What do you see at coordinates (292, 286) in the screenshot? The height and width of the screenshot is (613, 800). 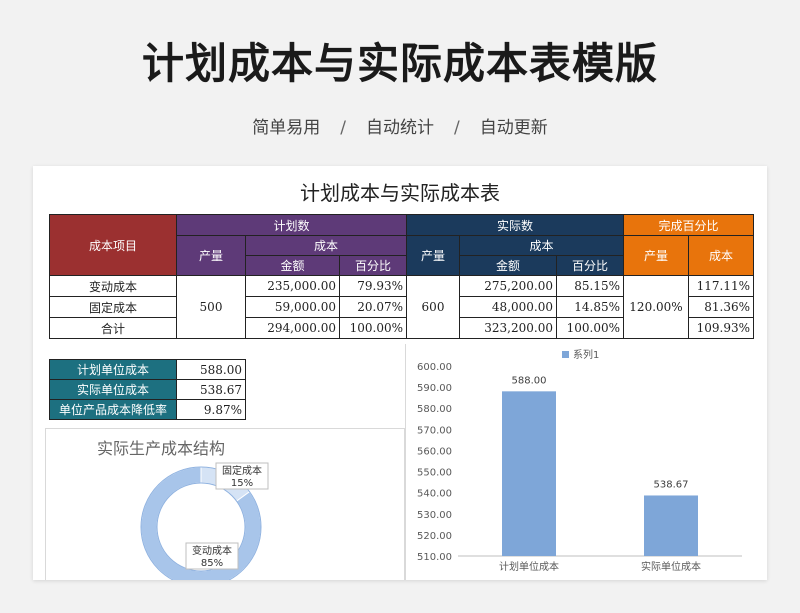 I see `plan-amount: 235,000.00` at bounding box center [292, 286].